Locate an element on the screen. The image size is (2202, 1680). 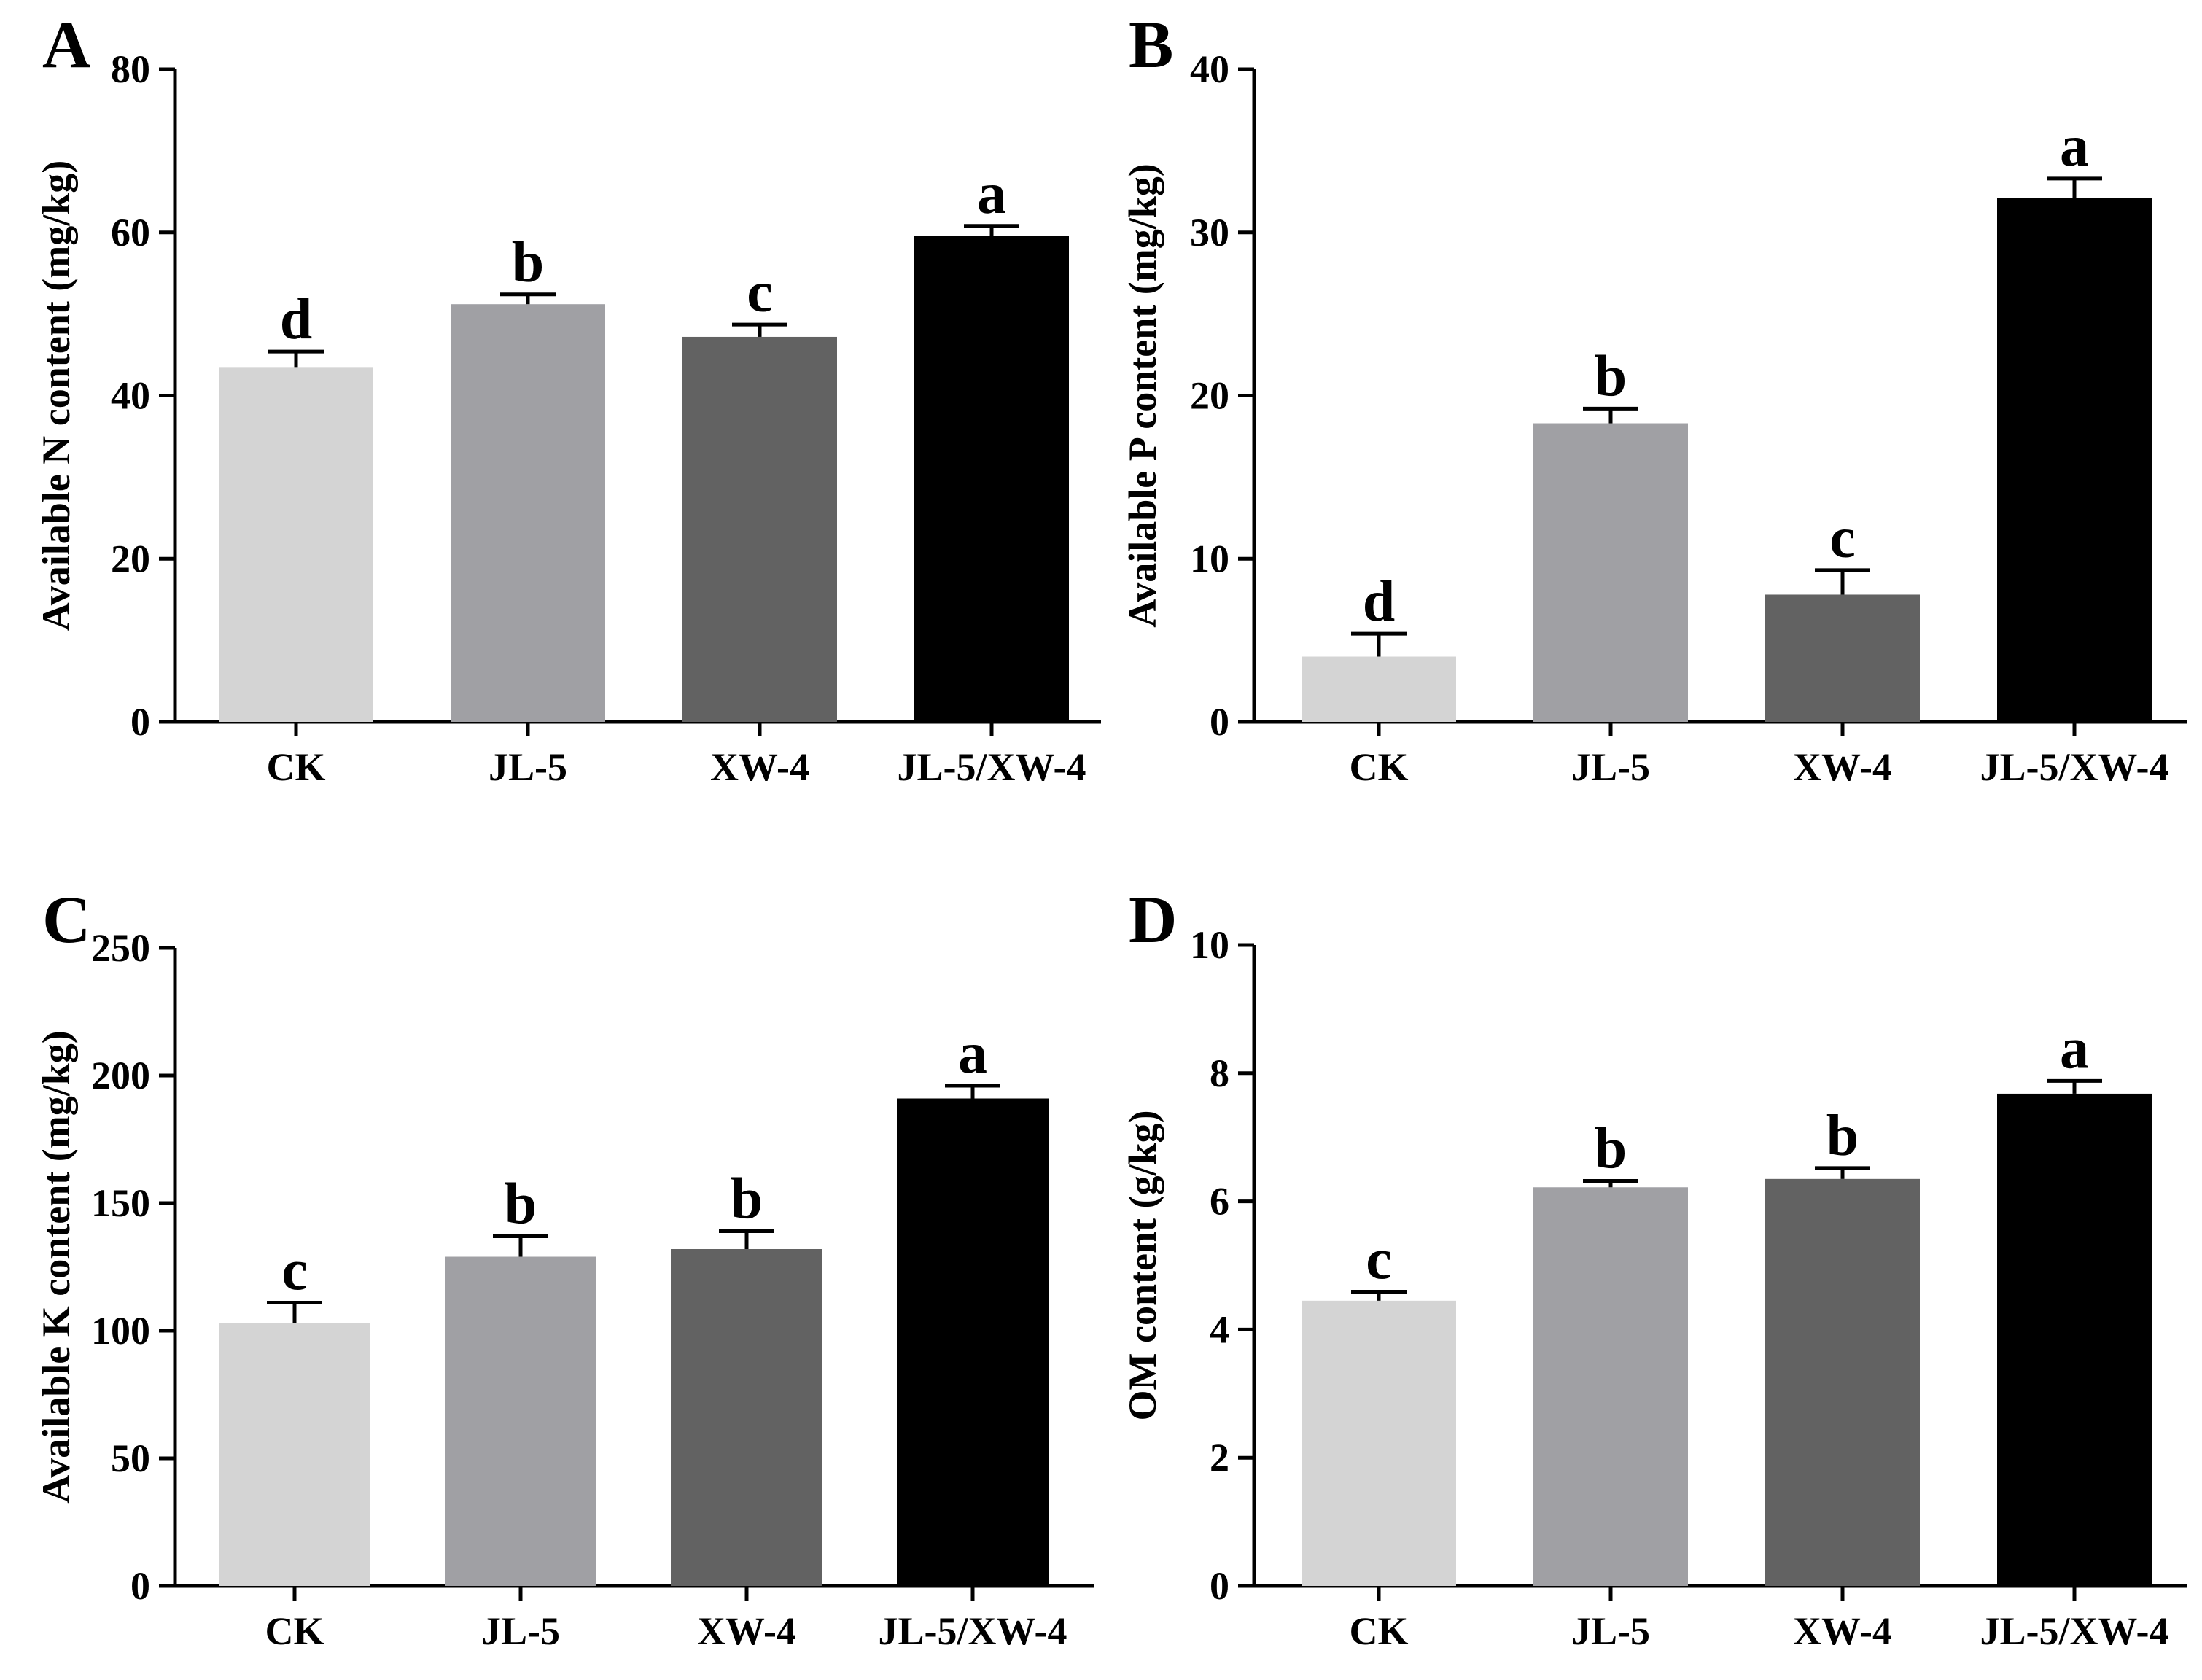
y-tick-label: 60 is located at coordinates (130, 232).